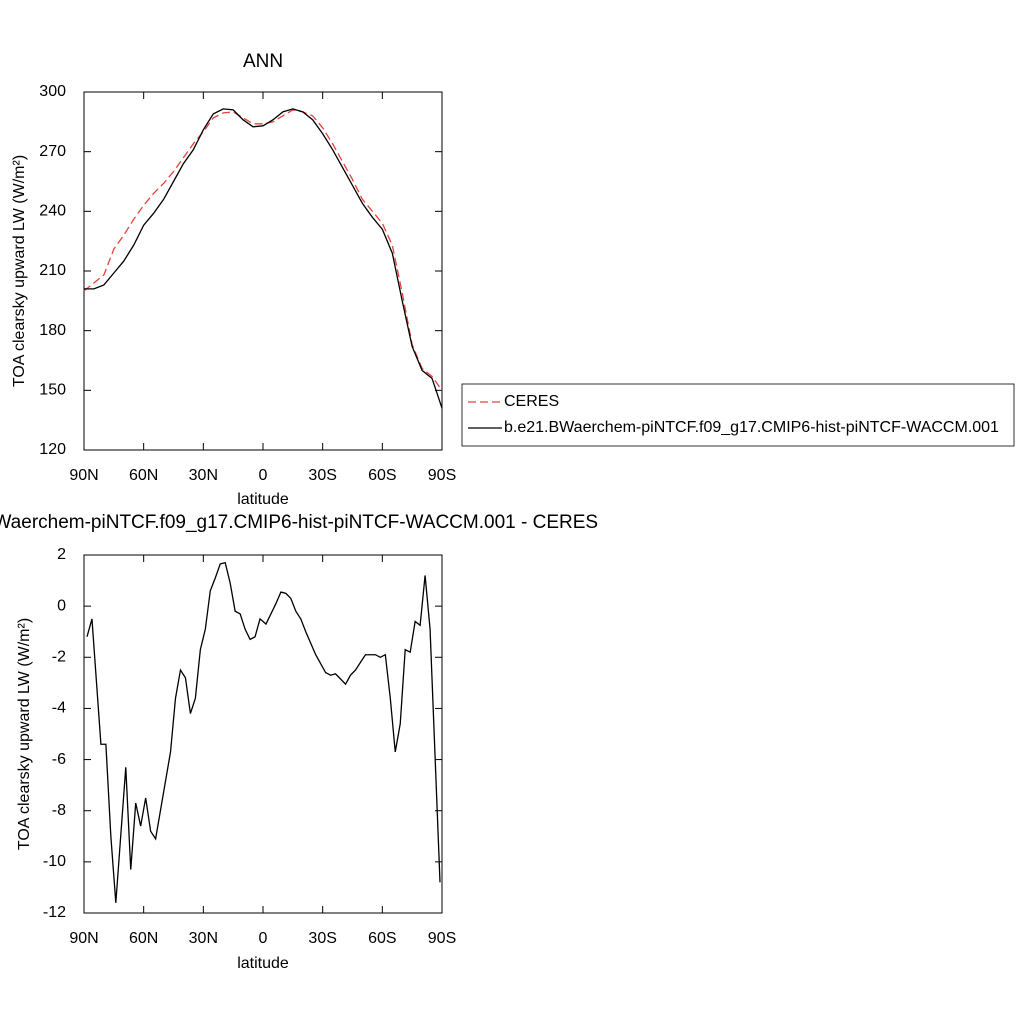 The width and height of the screenshot is (1024, 1024). What do you see at coordinates (52, 449) in the screenshot?
I see `y-tick-label: 120` at bounding box center [52, 449].